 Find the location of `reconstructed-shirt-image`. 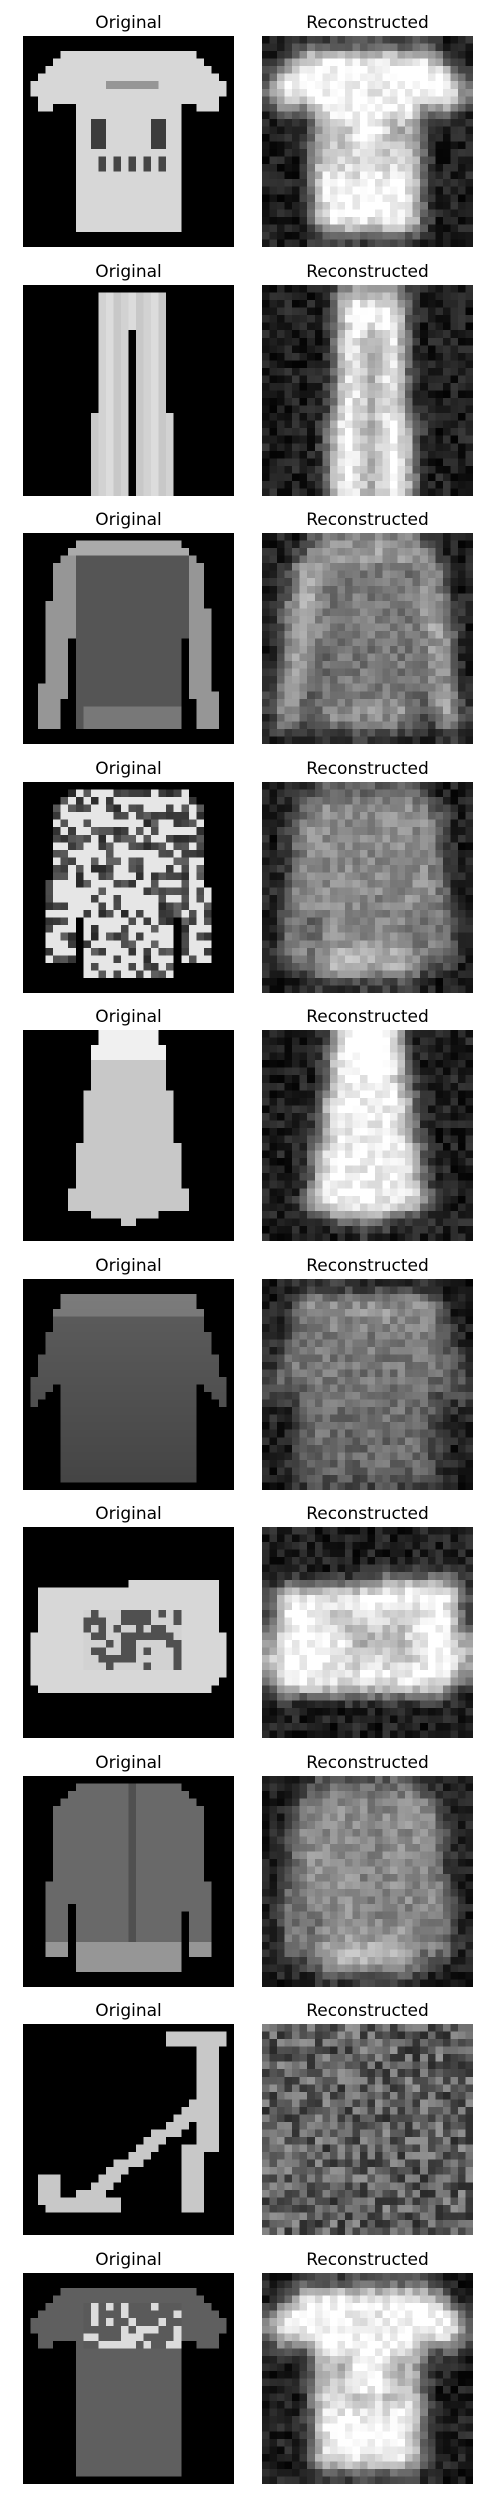

reconstructed-shirt-image is located at coordinates (367, 1384).